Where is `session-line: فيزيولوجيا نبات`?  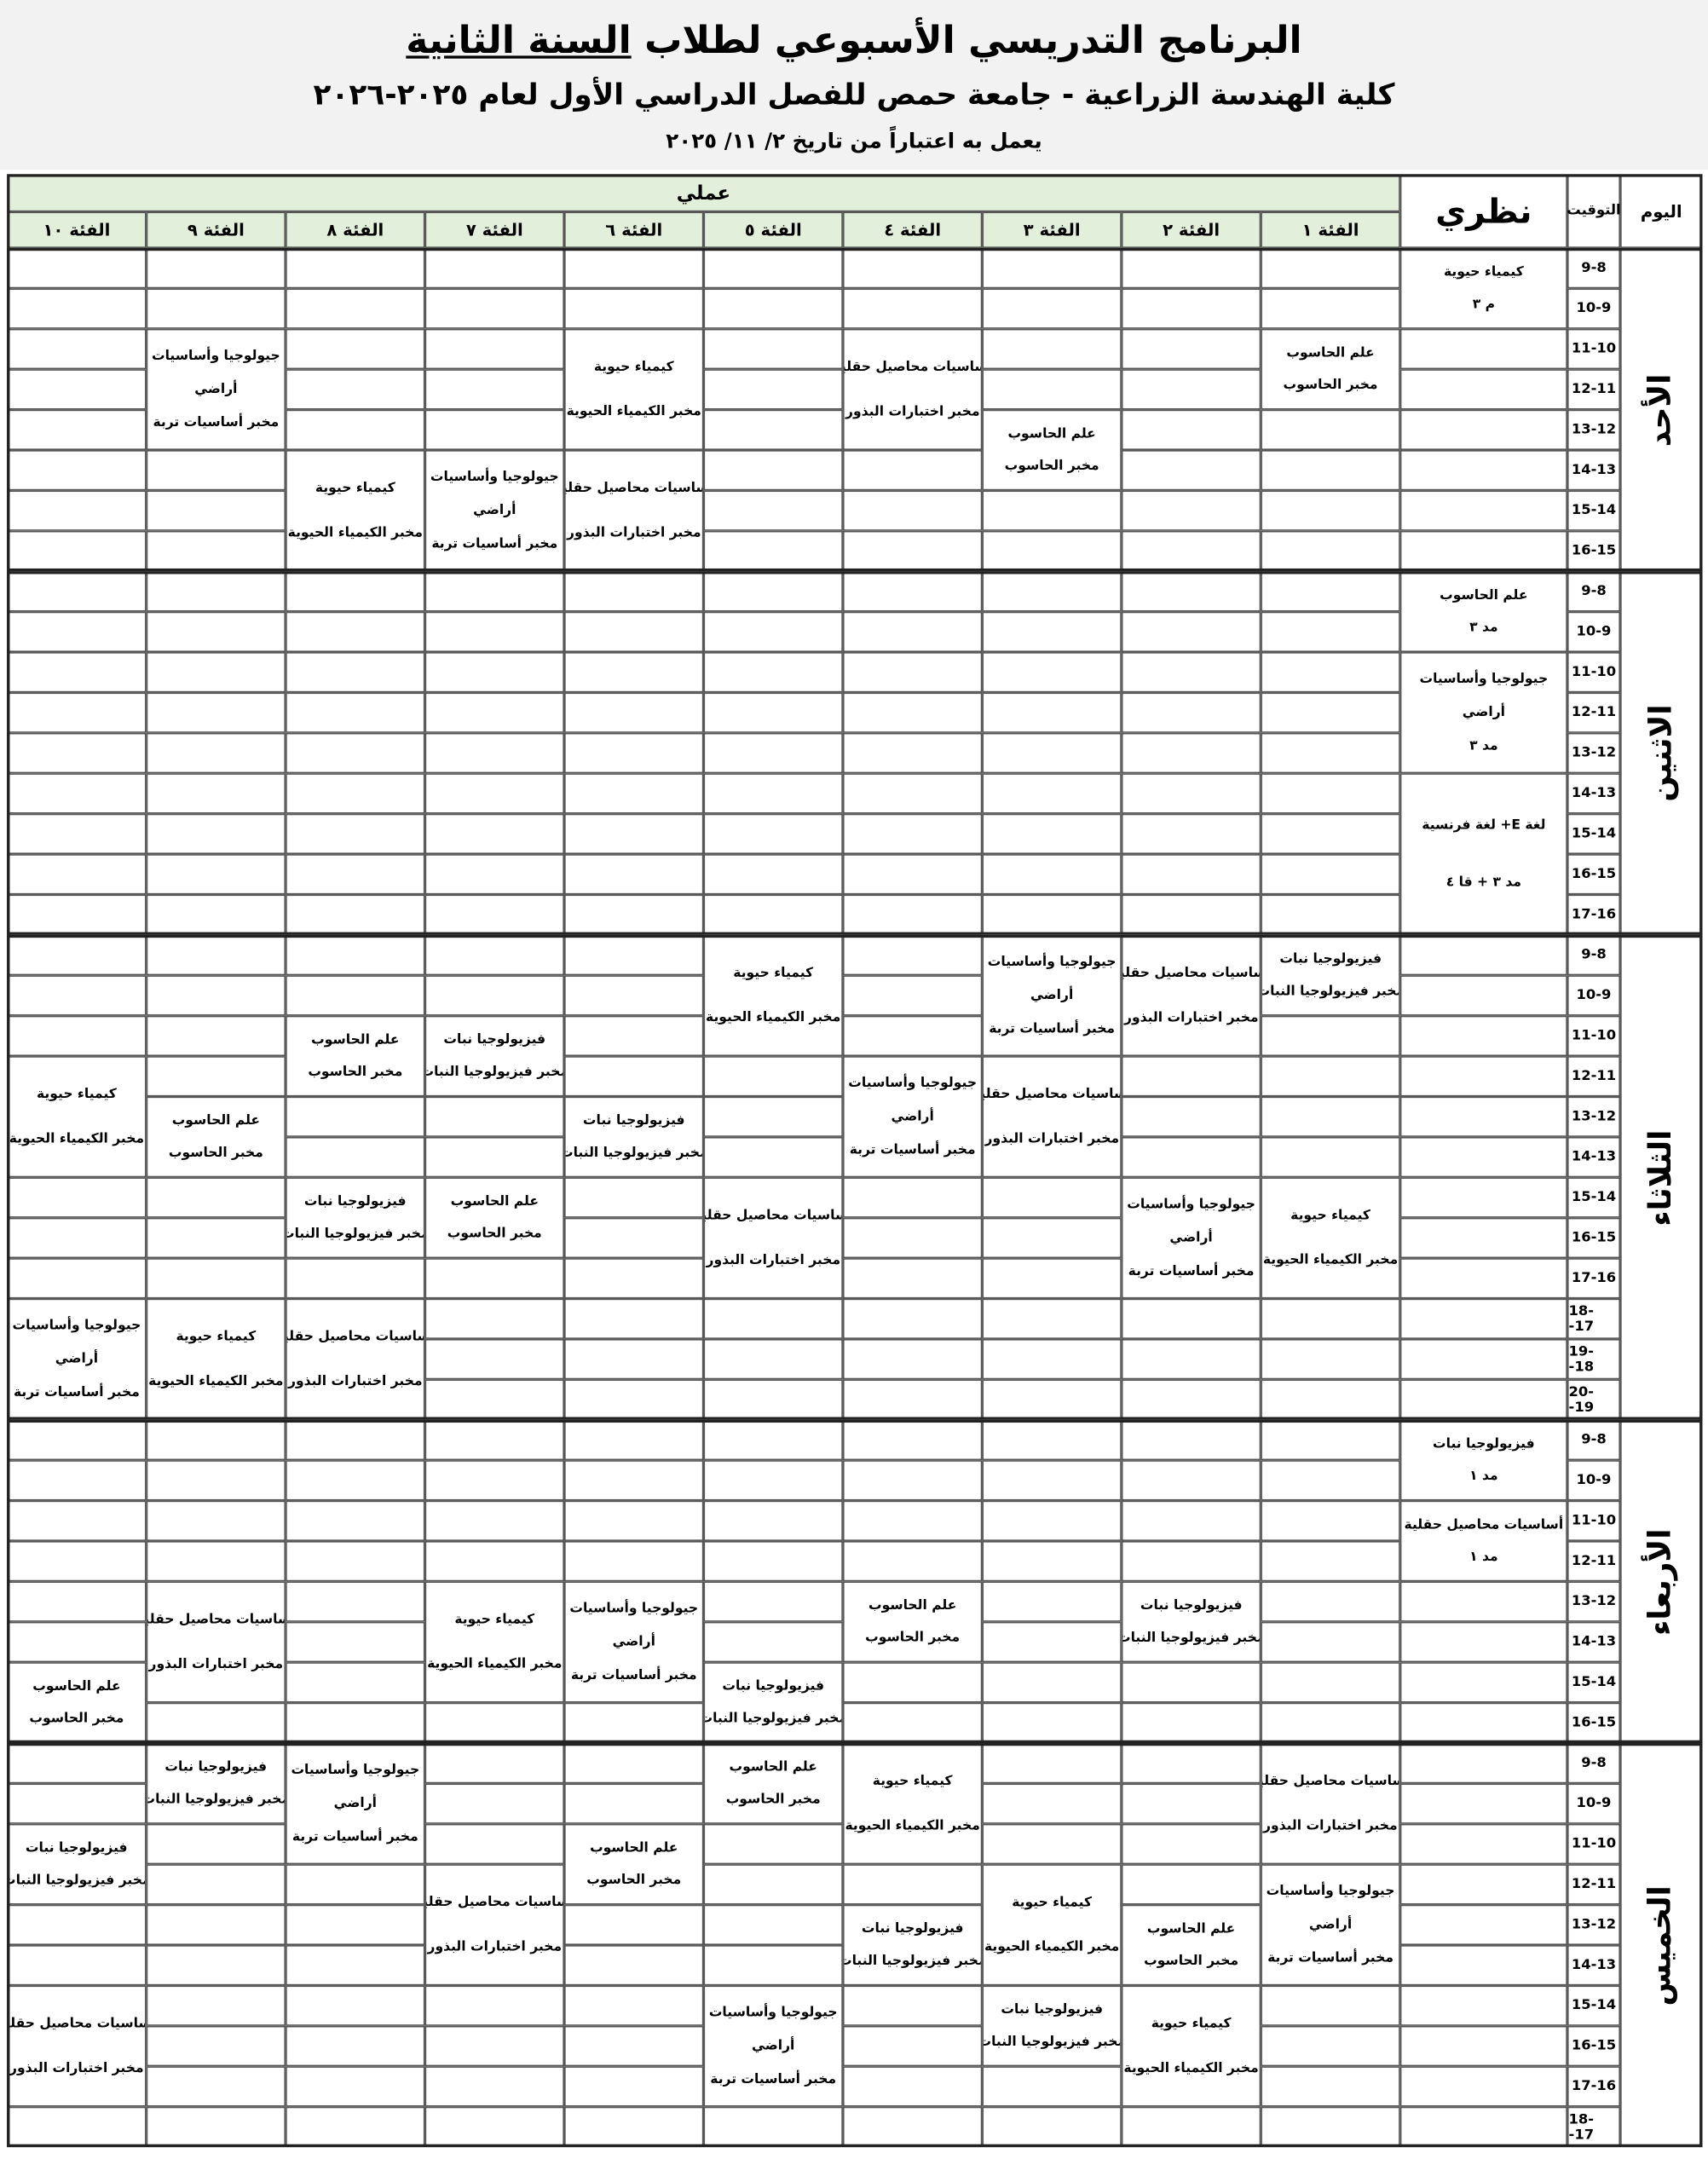
session-line: فيزيولوجيا نبات is located at coordinates (216, 1768).